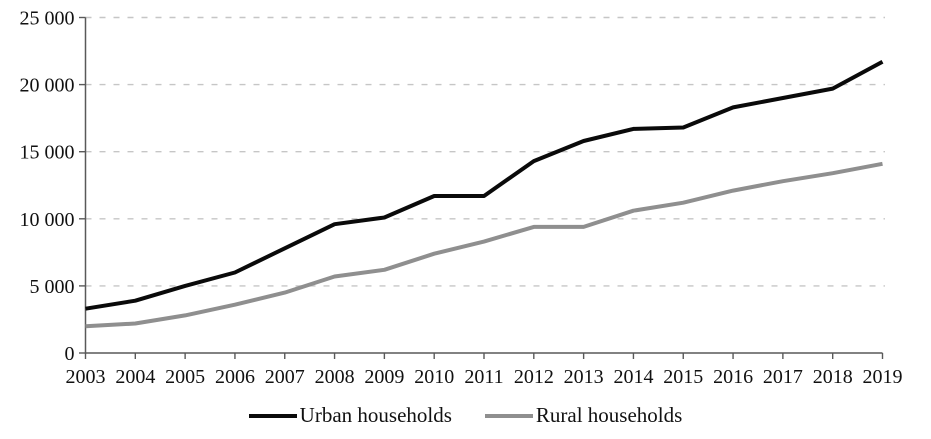 The image size is (931, 439). What do you see at coordinates (135, 377) in the screenshot?
I see `x-tick-label: 2004` at bounding box center [135, 377].